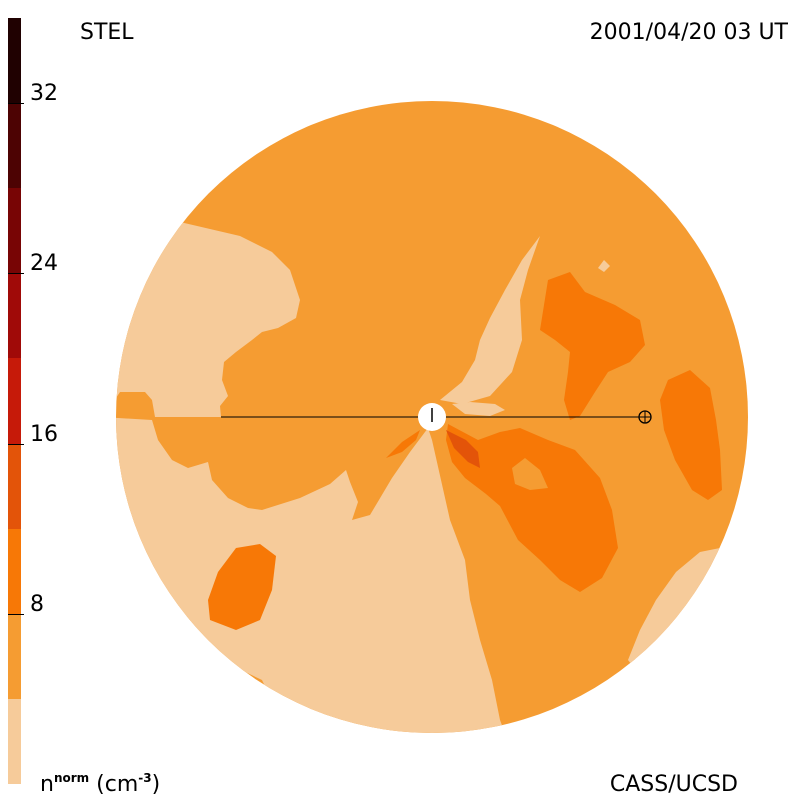 Image resolution: width=800 pixels, height=800 pixels. What do you see at coordinates (490, 320) in the screenshot?
I see `density-region-upper-low` at bounding box center [490, 320].